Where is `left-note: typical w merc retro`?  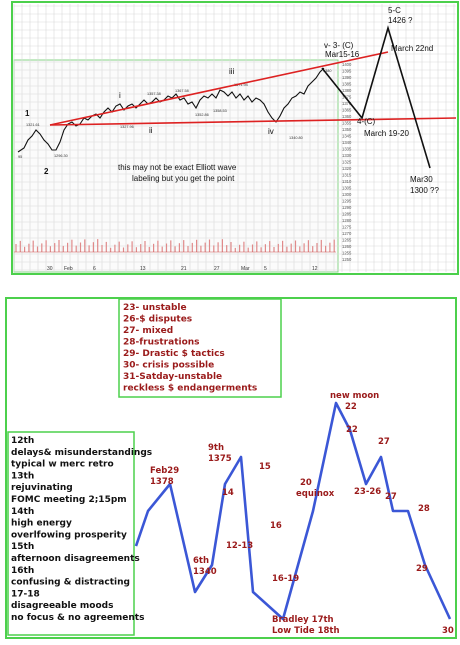
left-note: typical w merc retro is located at coordinates (62, 465).